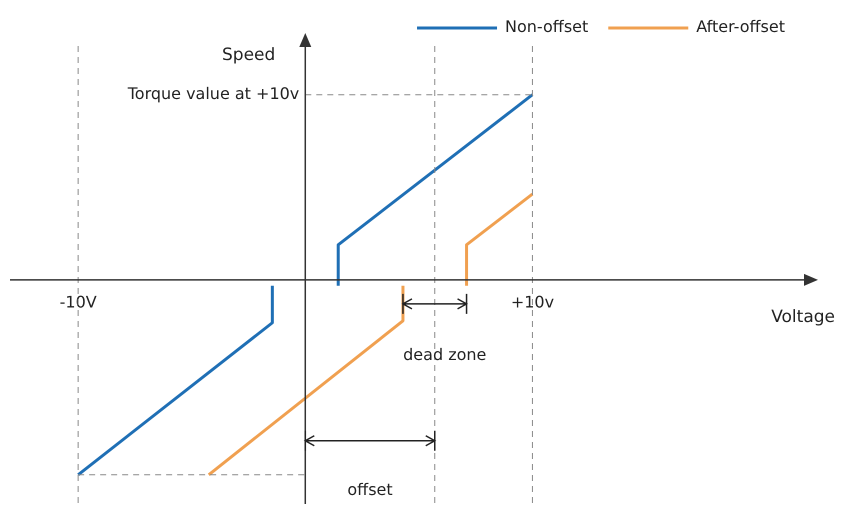  Describe the element at coordinates (249, 55) in the screenshot. I see `y-axis-title: Speed` at that location.